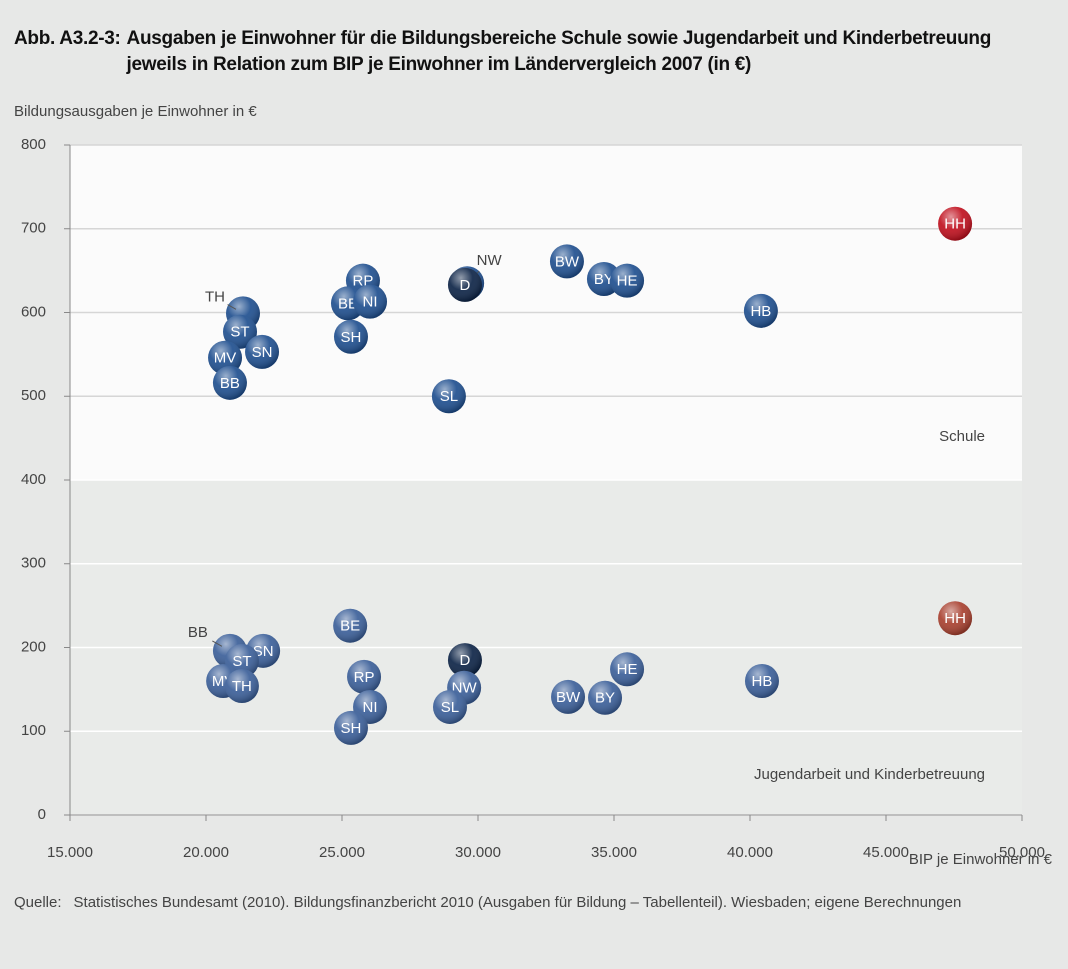  Describe the element at coordinates (478, 852) in the screenshot. I see `x-tick-label: 30.000` at that location.